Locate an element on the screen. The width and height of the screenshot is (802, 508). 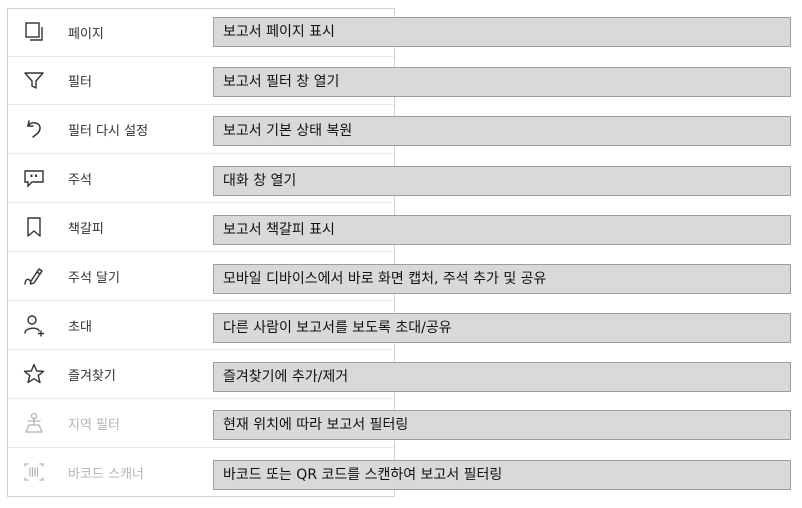
callout-bookmarks: 보고서 책갈피 표시 is located at coordinates (502, 230).